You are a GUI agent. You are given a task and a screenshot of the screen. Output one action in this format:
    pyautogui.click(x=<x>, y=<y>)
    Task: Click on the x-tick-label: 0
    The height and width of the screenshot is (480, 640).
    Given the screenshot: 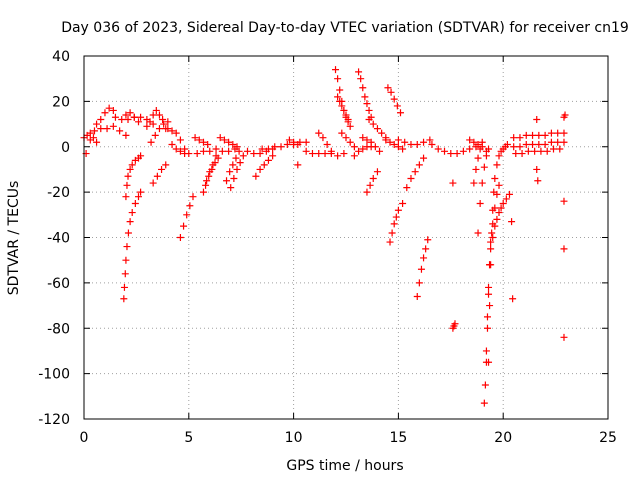 What is the action you would take?
    pyautogui.click(x=84, y=438)
    